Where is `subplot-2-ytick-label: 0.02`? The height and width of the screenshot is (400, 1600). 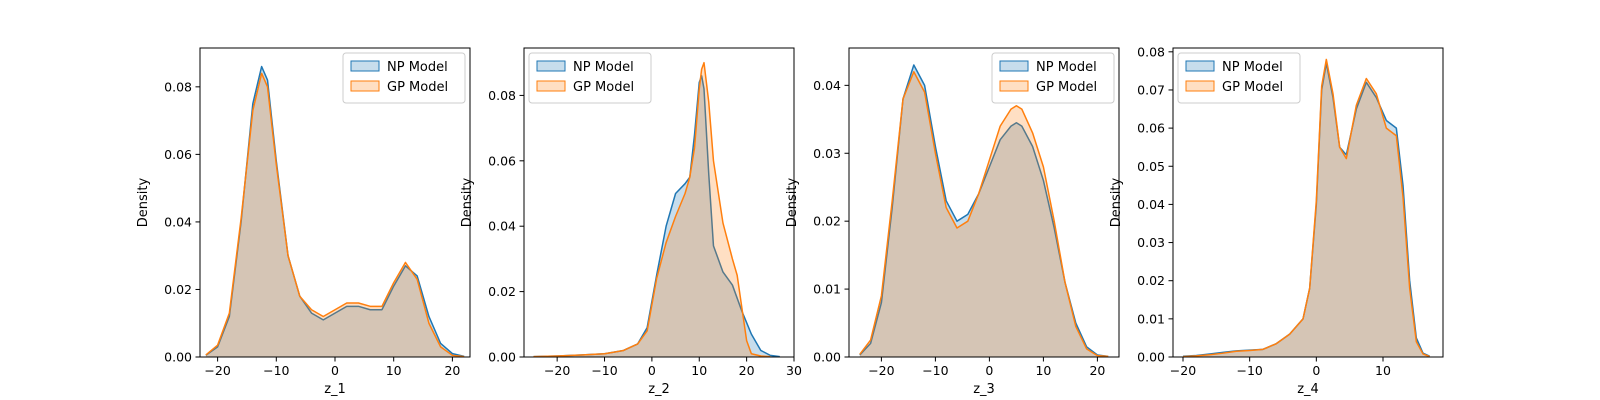 subplot-2-ytick-label: 0.02 is located at coordinates (502, 291).